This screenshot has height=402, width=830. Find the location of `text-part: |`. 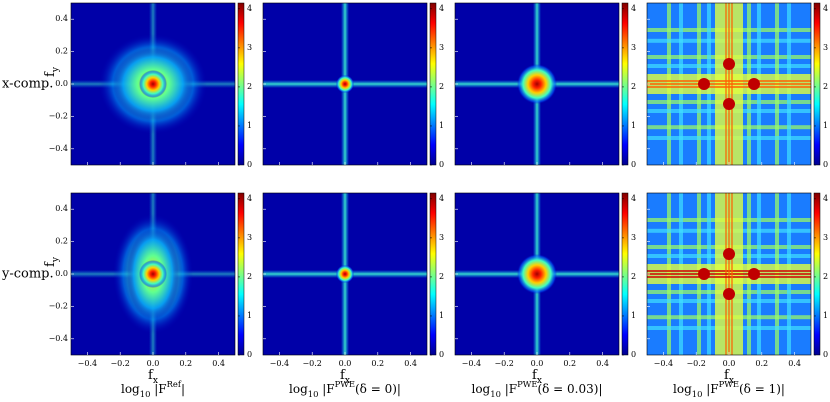

text-part: | is located at coordinates (183, 389).